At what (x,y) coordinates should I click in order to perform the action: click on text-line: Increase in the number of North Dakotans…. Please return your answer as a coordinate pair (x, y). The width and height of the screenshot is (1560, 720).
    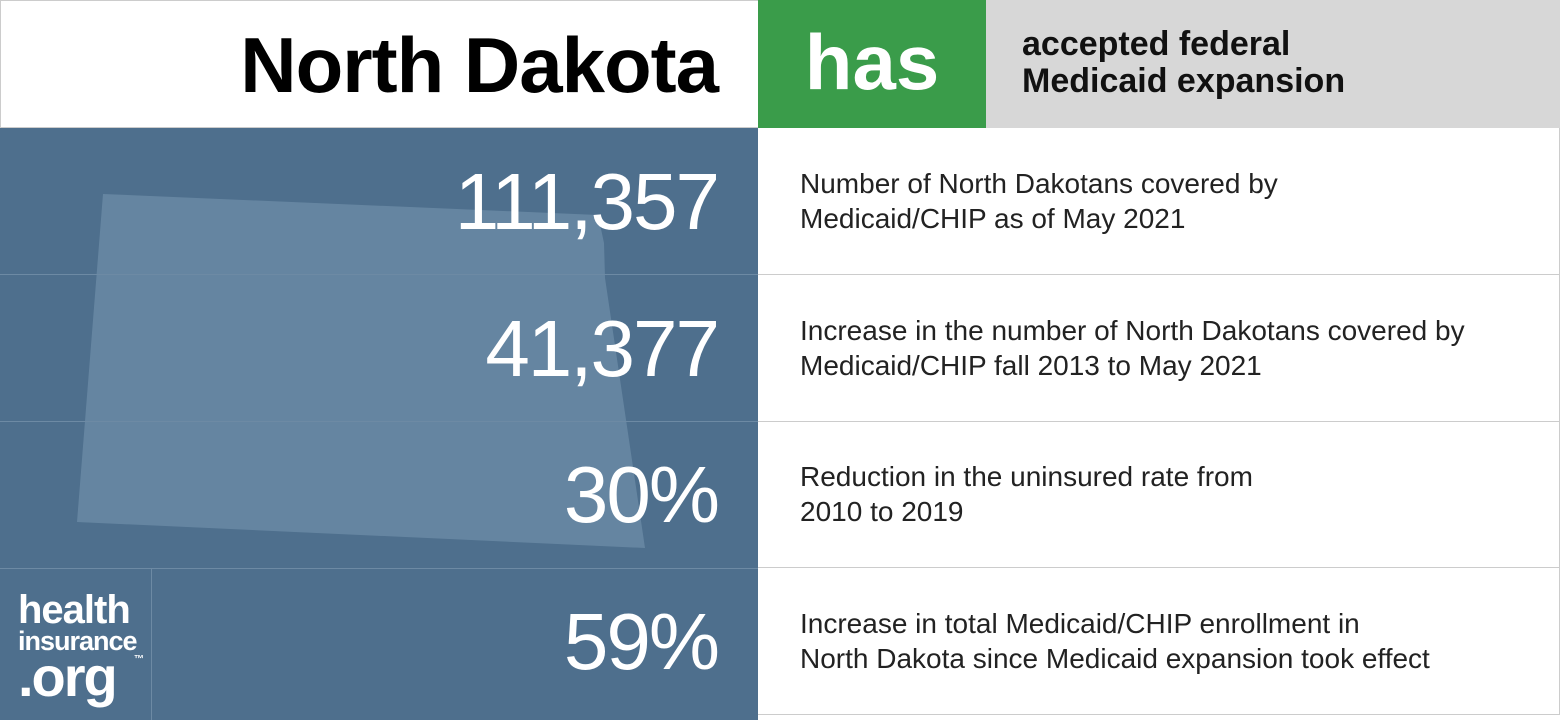
    Looking at the image, I should click on (1132, 330).